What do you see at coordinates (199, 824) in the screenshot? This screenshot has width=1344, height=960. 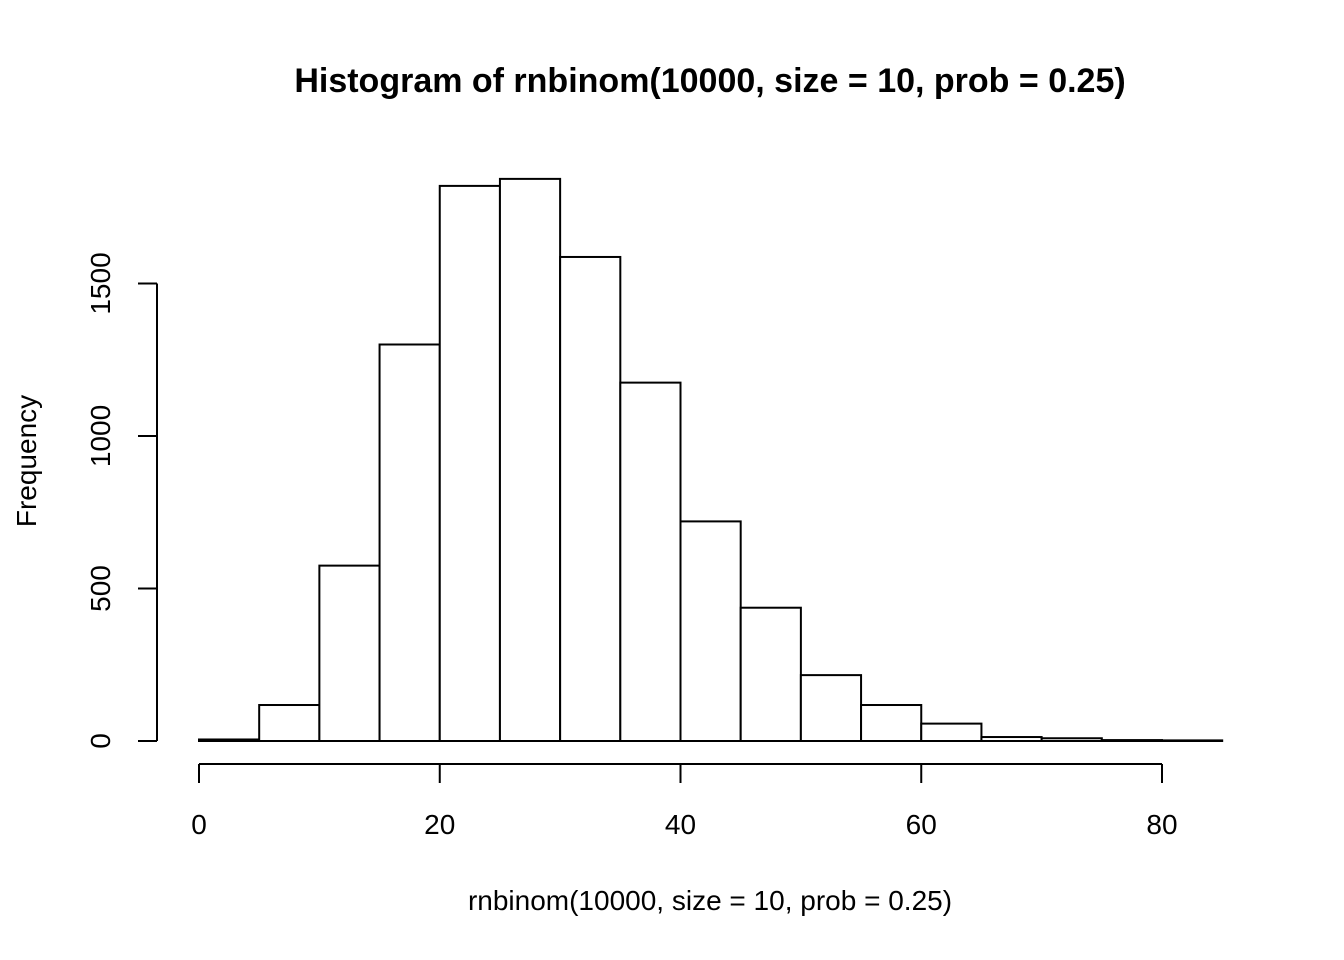 I see `x-tick-label-0: 0` at bounding box center [199, 824].